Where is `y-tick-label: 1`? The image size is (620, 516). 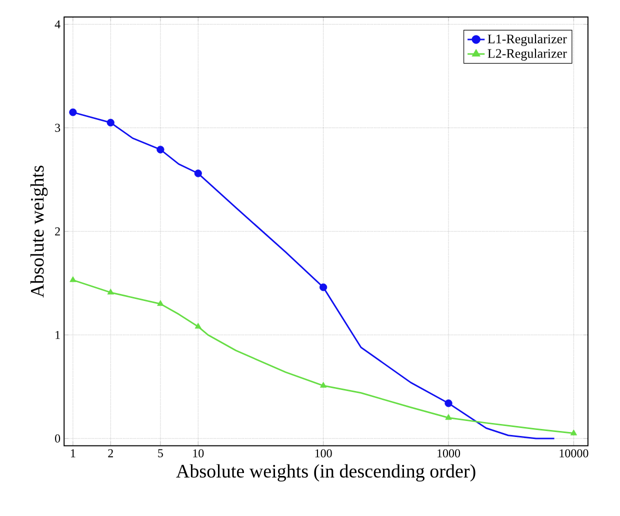 y-tick-label: 1 is located at coordinates (58, 335).